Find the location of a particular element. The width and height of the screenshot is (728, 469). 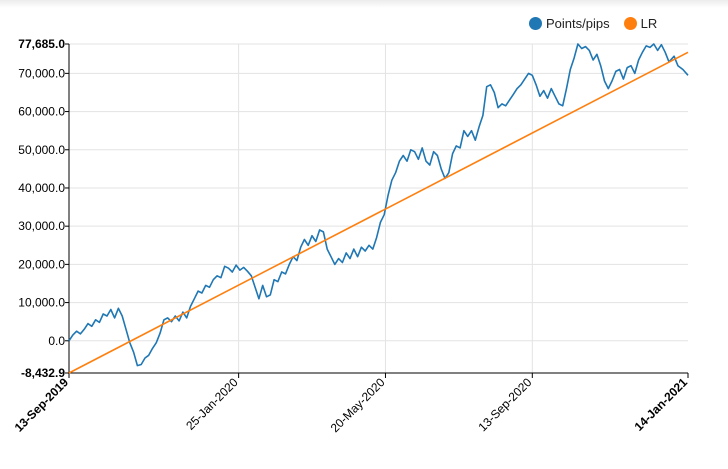

y-tick-label: 60,000.0 is located at coordinates (41, 112).